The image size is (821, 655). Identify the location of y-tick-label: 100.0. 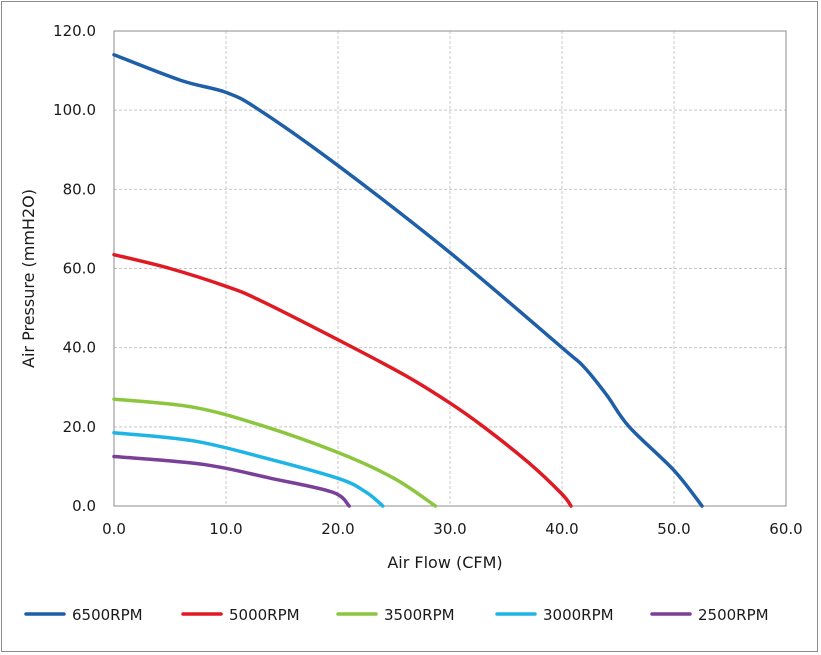
(74, 110).